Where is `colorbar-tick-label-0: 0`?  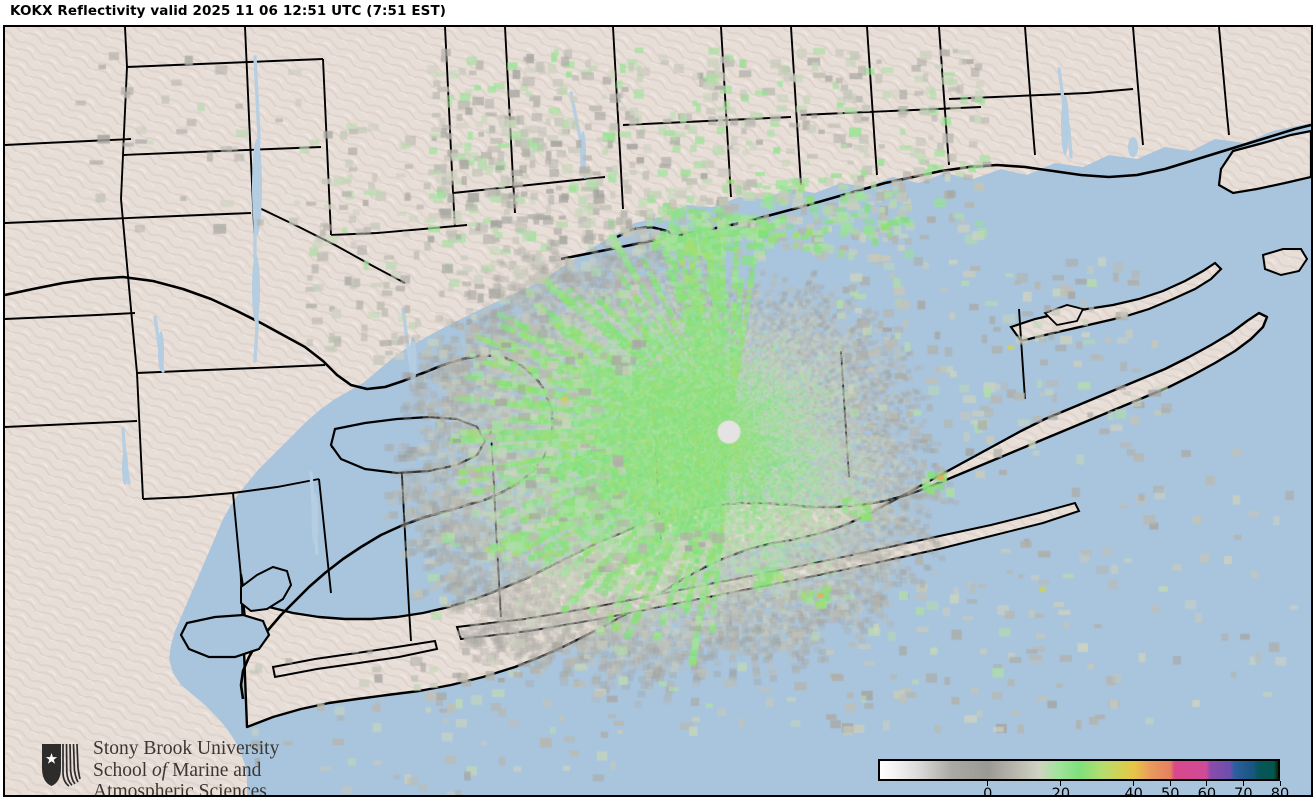
colorbar-tick-label-0: 0 is located at coordinates (988, 790).